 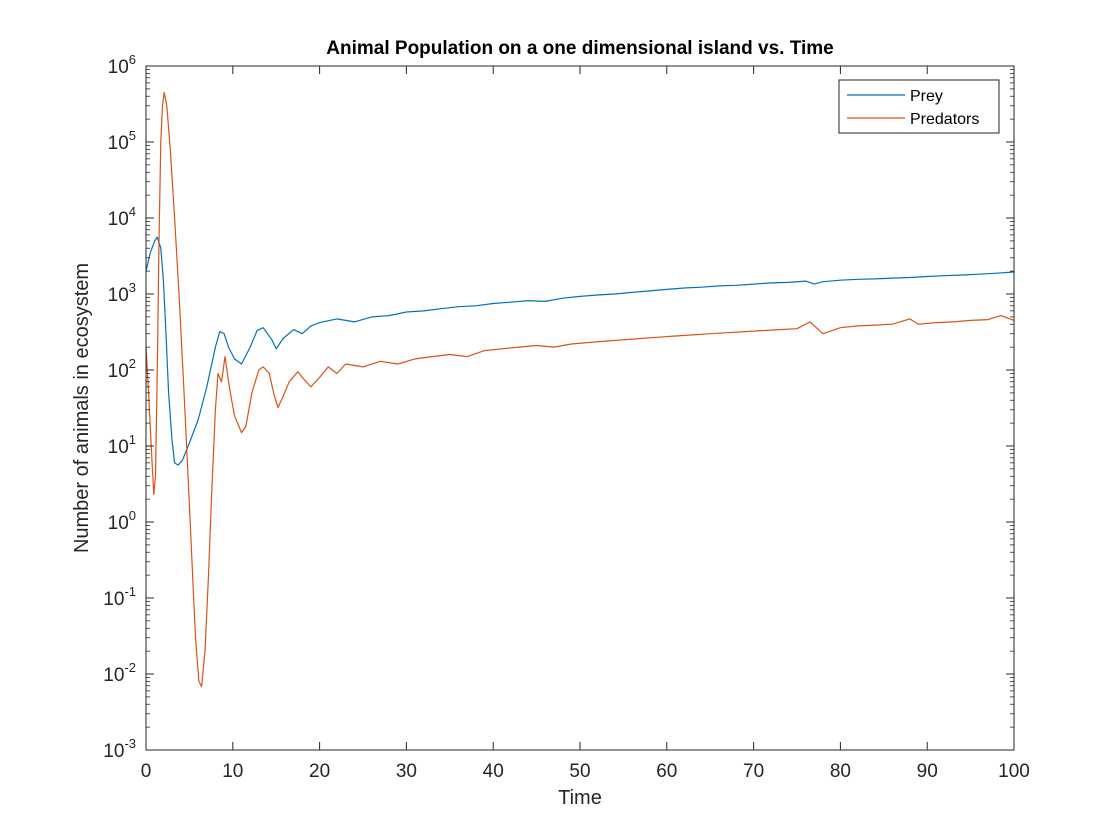 What do you see at coordinates (122, 65) in the screenshot?
I see `y-tick-label: 10⁶` at bounding box center [122, 65].